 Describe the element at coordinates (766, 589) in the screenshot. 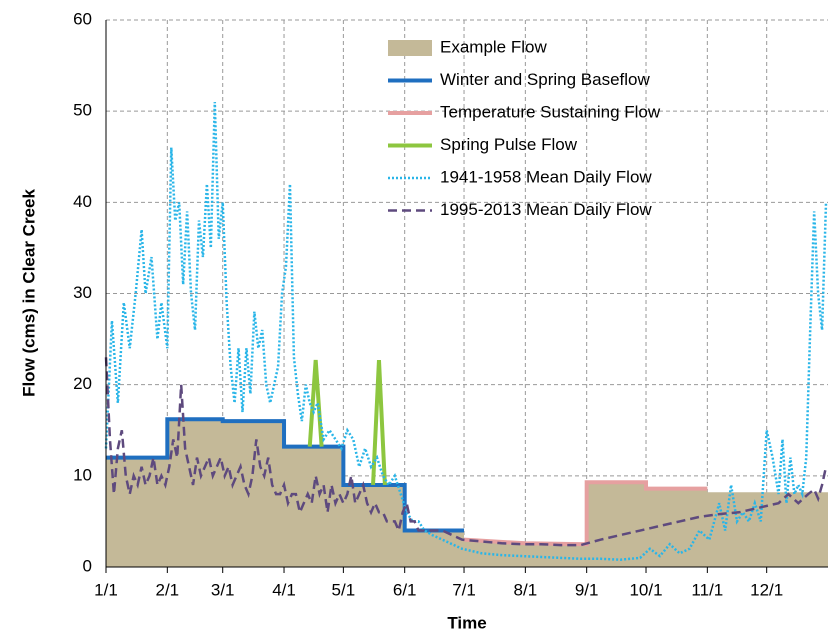

I see `x-tick-label: 12/1` at that location.